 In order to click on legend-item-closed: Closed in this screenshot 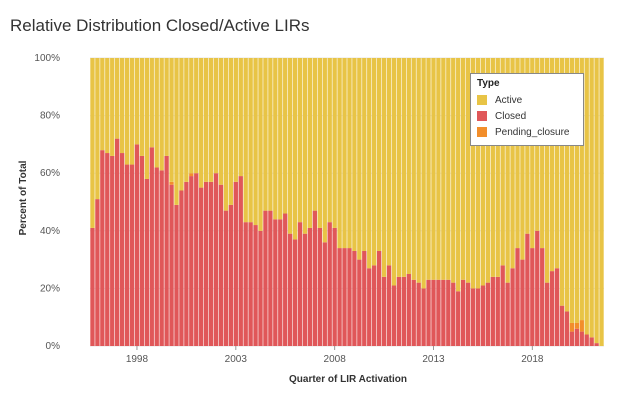, I will do `click(527, 116)`.